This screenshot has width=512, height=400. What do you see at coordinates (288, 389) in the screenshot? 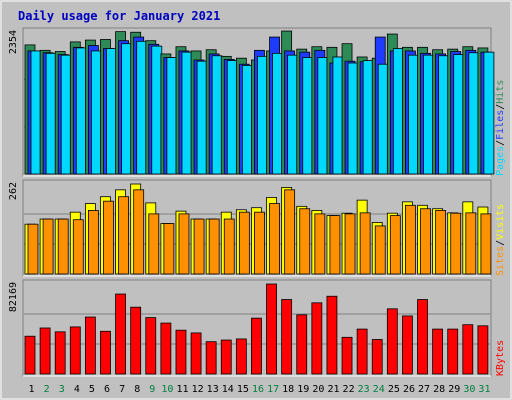
I see `x-tick-label: 18` at bounding box center [288, 389].